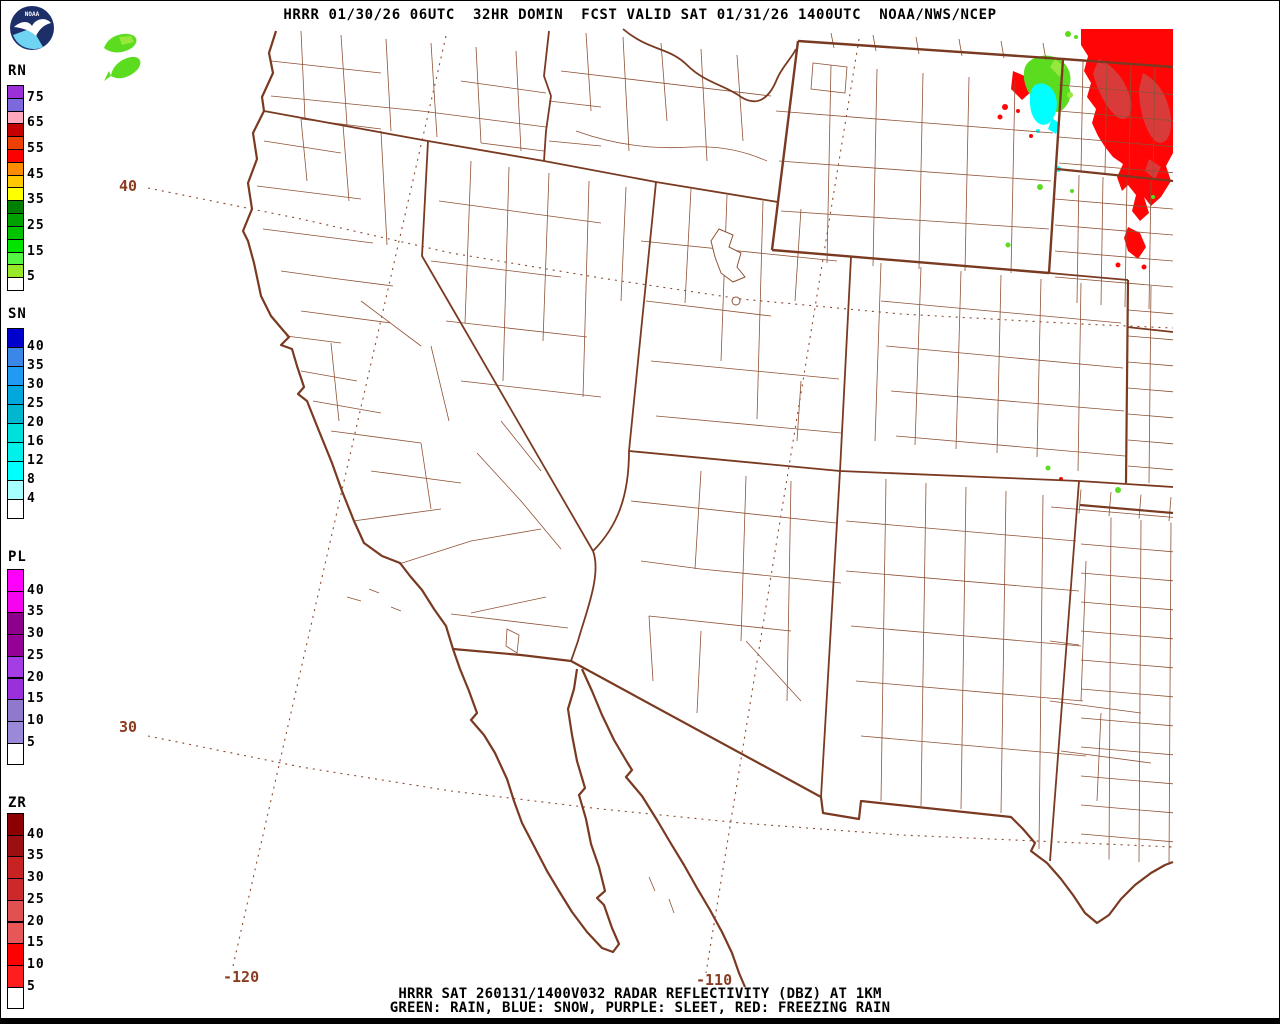  I want to click on legend-title: ZR, so click(17, 803).